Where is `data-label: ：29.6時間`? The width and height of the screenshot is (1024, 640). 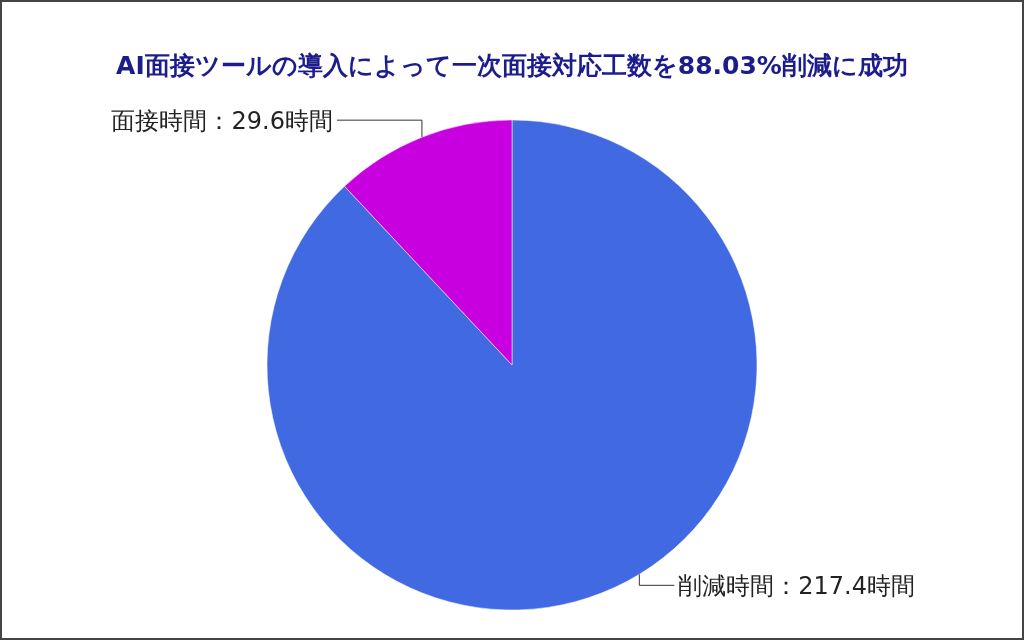 data-label: ：29.6時間 is located at coordinates (270, 120).